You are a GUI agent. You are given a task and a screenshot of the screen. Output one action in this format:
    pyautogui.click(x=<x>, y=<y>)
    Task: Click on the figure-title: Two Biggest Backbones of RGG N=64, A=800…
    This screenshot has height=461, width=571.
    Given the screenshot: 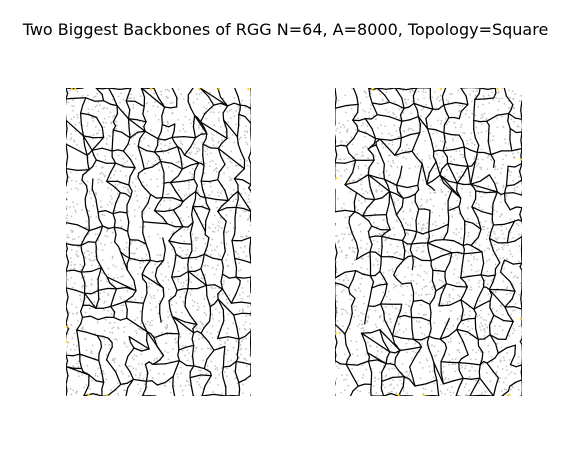 What is the action you would take?
    pyautogui.click(x=285, y=29)
    